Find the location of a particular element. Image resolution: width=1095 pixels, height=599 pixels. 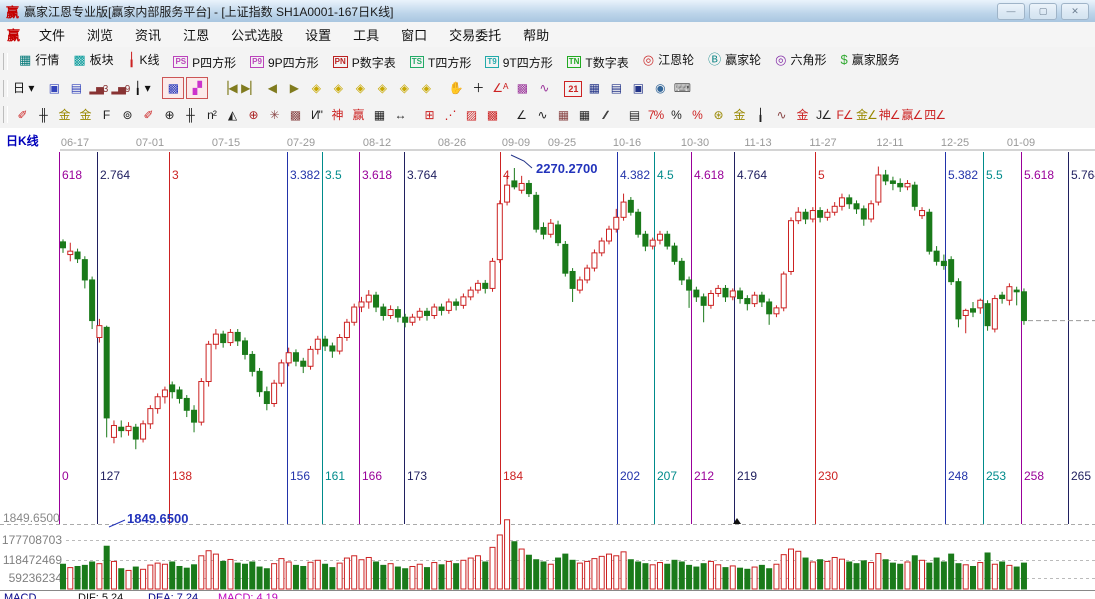

si-angle-tool: 四∠ is located at coordinates (935, 114).